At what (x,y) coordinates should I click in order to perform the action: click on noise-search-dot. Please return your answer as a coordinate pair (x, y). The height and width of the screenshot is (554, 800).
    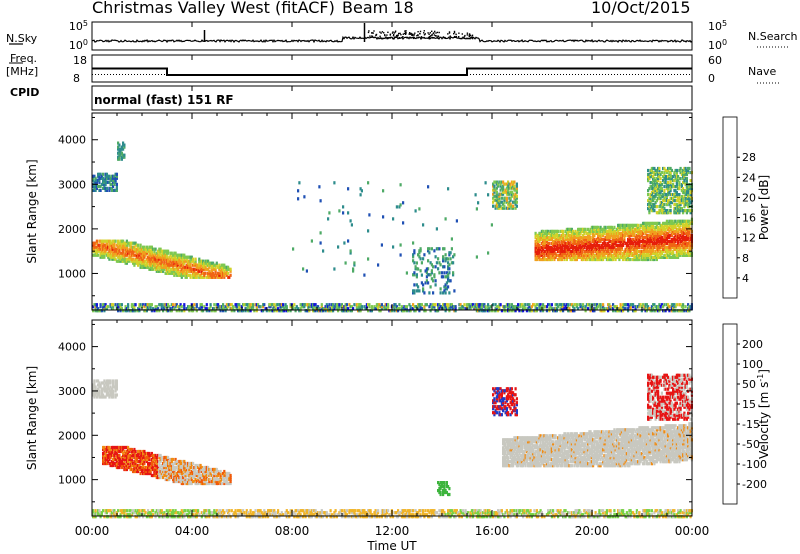
    Looking at the image, I should click on (392, 38).